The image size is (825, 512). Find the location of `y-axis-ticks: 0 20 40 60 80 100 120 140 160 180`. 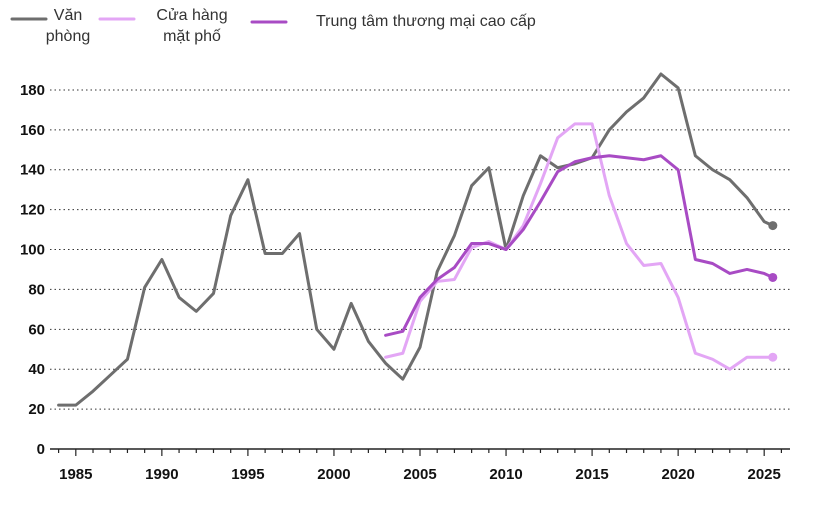

y-axis-ticks: 0 20 40 60 80 100 120 140 160 180 is located at coordinates (32, 270).